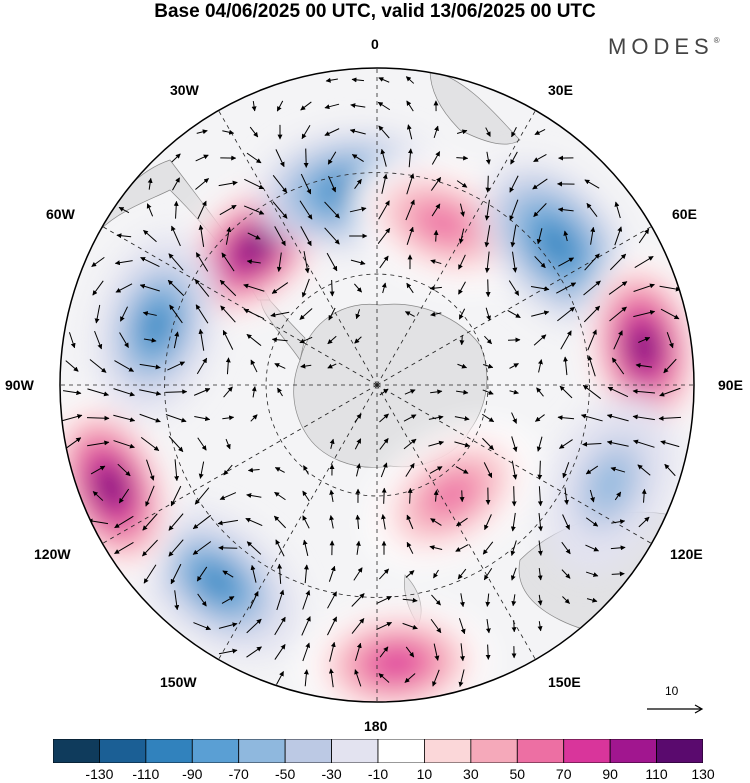  Describe the element at coordinates (675, 709) in the screenshot. I see `reference-vector-arrow` at that location.